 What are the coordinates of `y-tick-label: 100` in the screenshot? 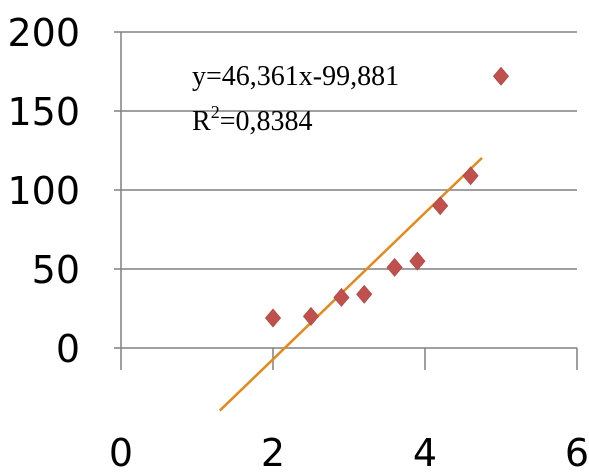 It's located at (43, 191).